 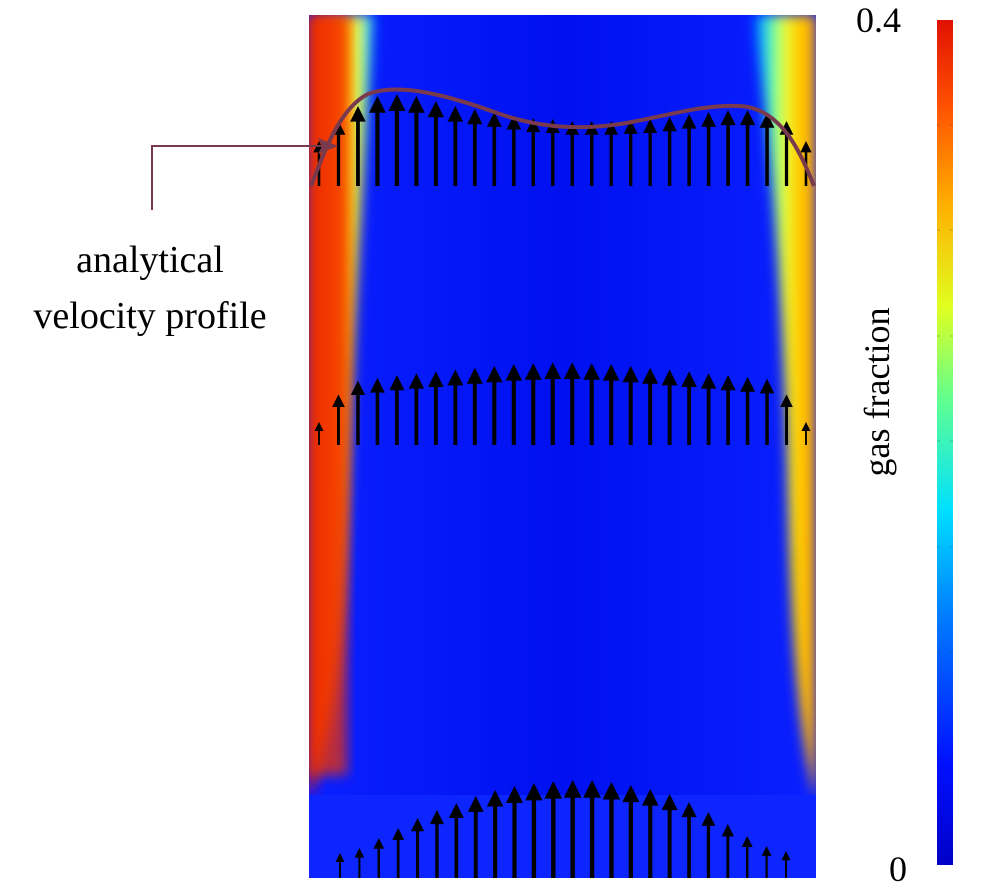 I want to click on colorbar-gradient, so click(x=945, y=442).